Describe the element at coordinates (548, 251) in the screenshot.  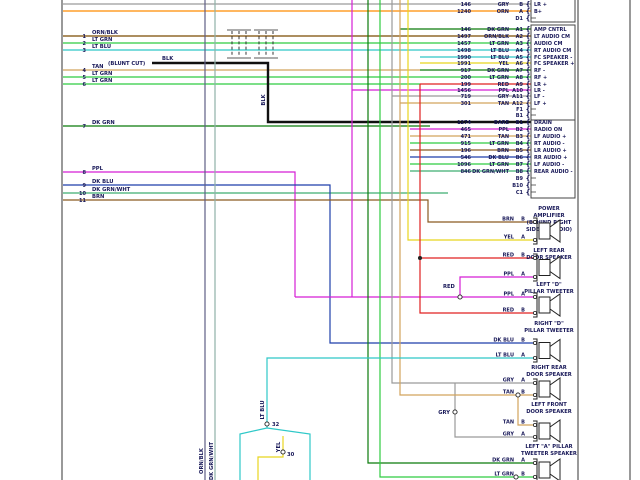
I see `speaker-name: LEFT REAR` at that location.